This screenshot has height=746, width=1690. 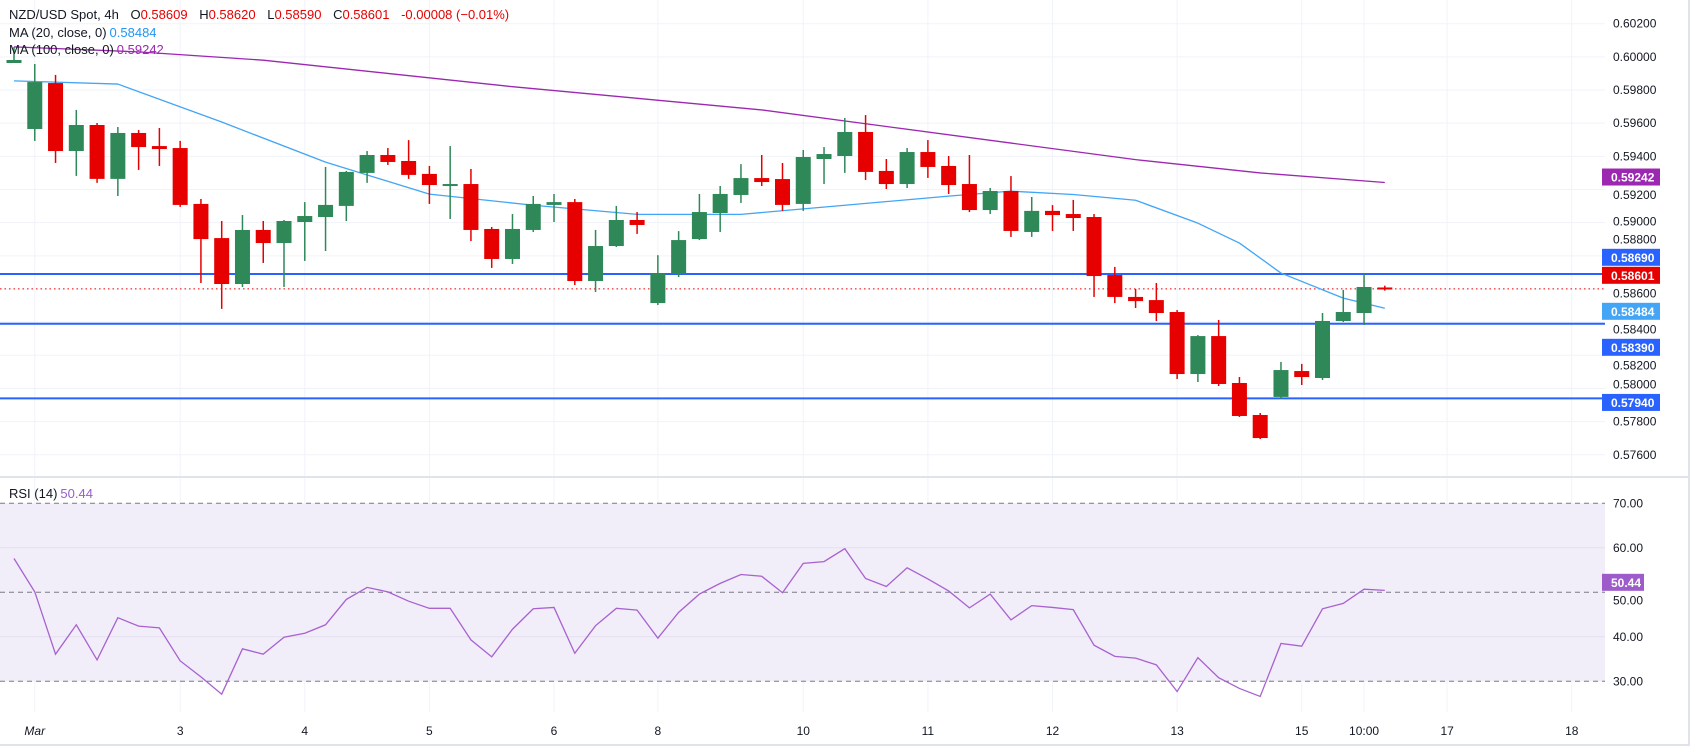 I want to click on price-tick-label: 0.59000, so click(x=1635, y=221).